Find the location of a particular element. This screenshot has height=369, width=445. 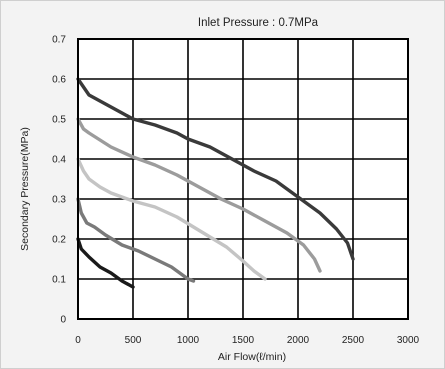

y-tick-label: 0.6 is located at coordinates (59, 80).